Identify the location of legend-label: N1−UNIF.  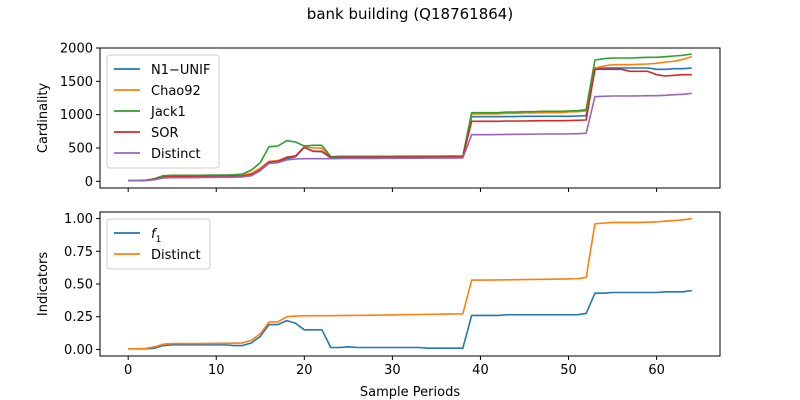
(180, 70).